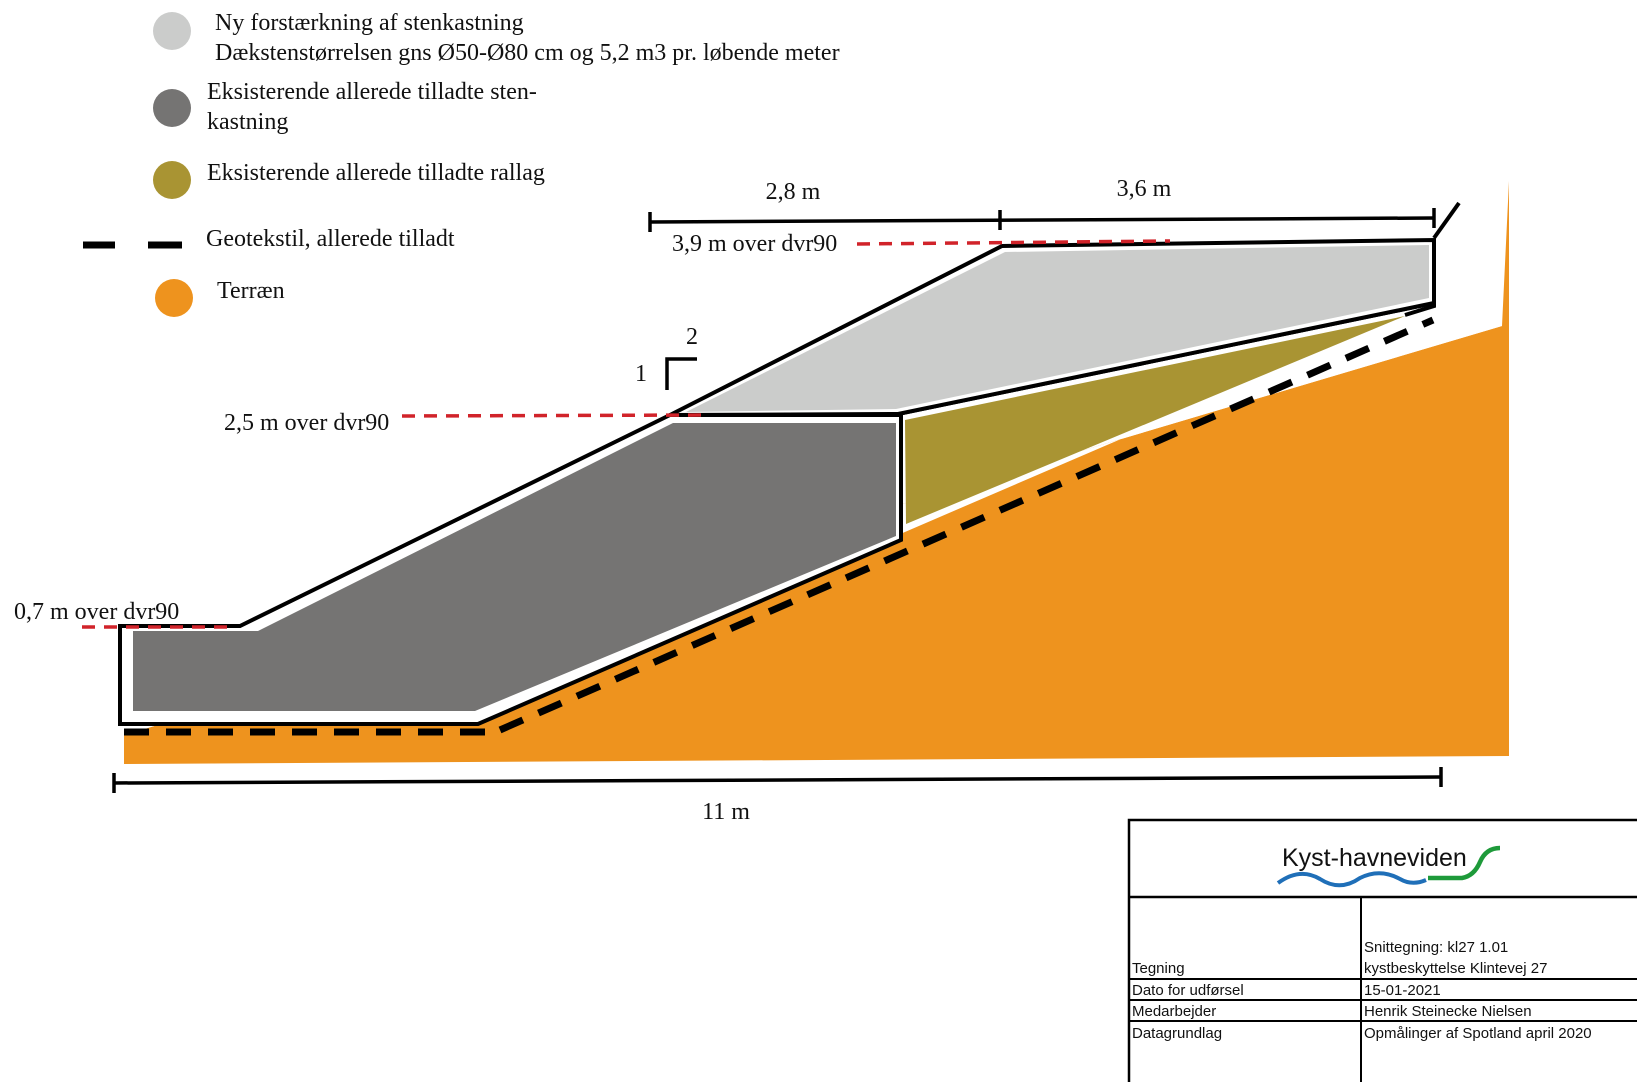 This screenshot has height=1082, width=1637. Describe the element at coordinates (1174, 1011) in the screenshot. I see `title-block-label-employee: Medarbejder` at that location.